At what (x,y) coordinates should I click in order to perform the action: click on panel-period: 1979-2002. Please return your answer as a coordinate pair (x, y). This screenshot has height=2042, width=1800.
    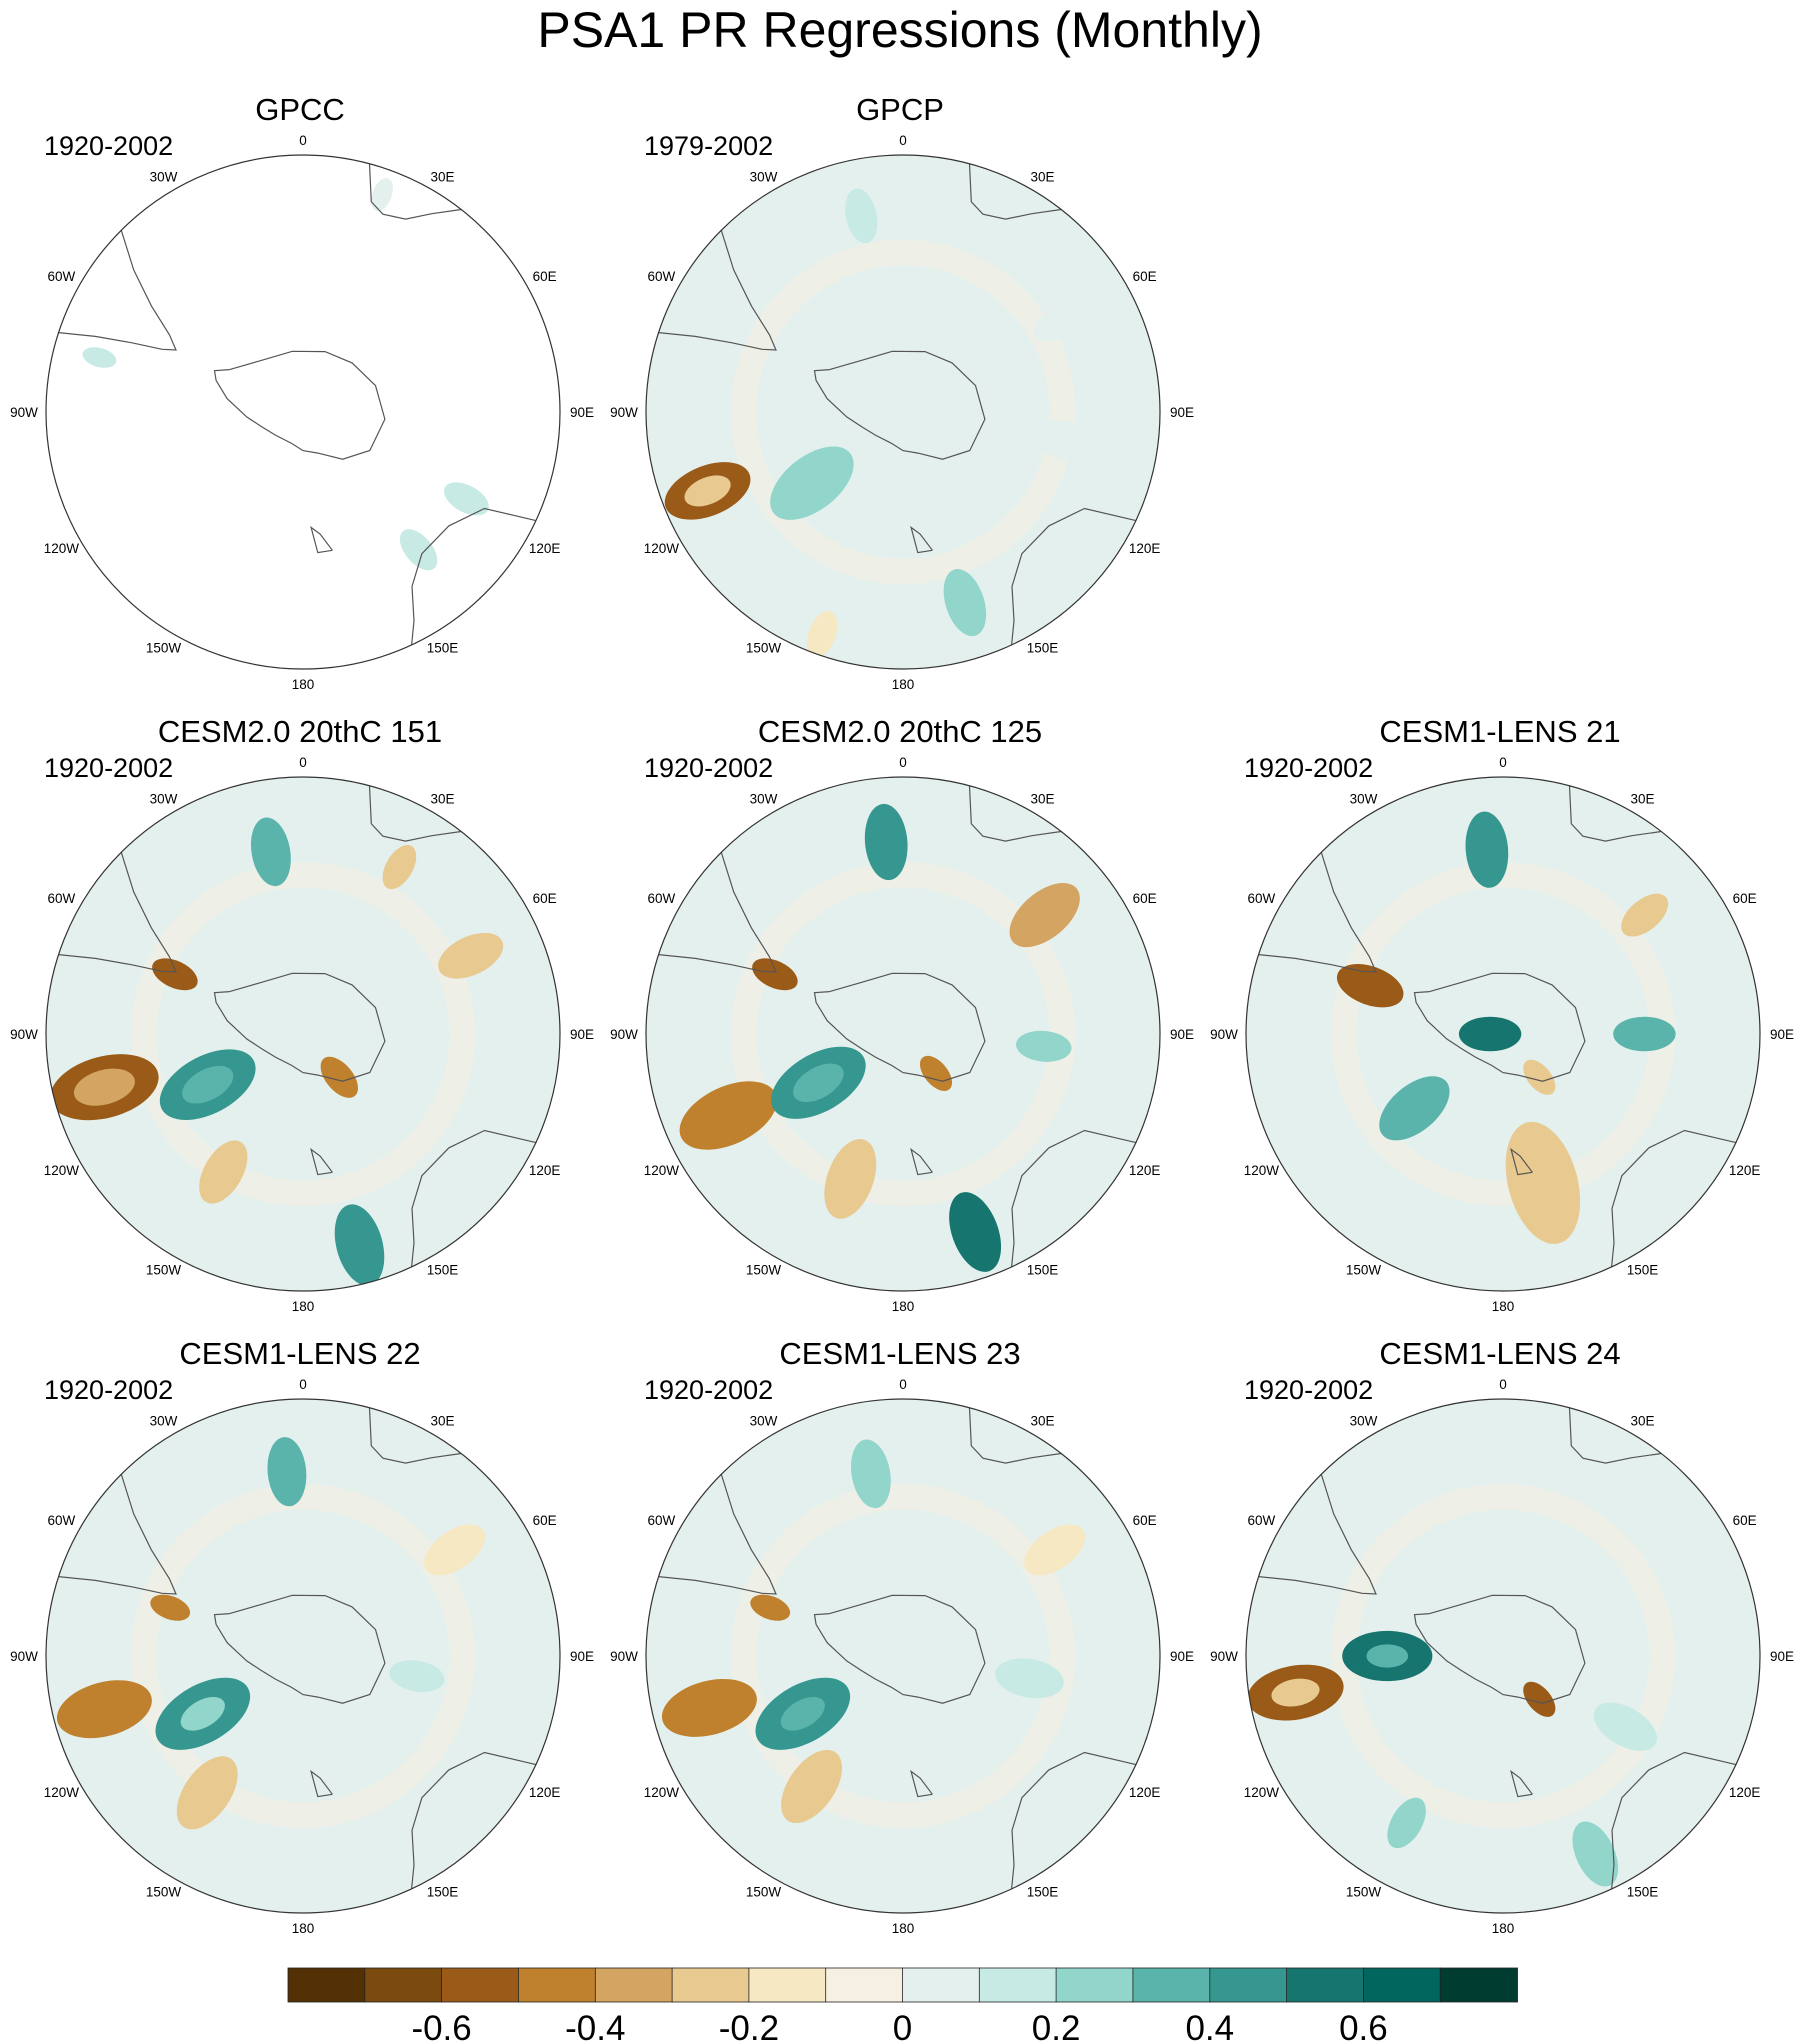
    Looking at the image, I should click on (709, 146).